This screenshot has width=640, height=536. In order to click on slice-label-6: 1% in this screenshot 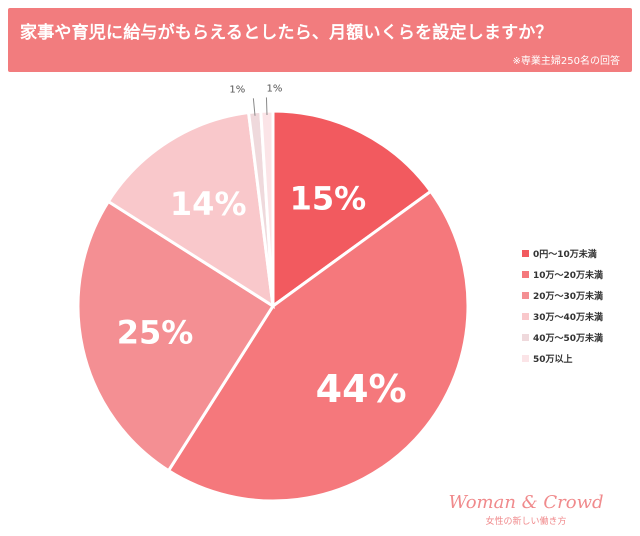, I will do `click(275, 88)`.